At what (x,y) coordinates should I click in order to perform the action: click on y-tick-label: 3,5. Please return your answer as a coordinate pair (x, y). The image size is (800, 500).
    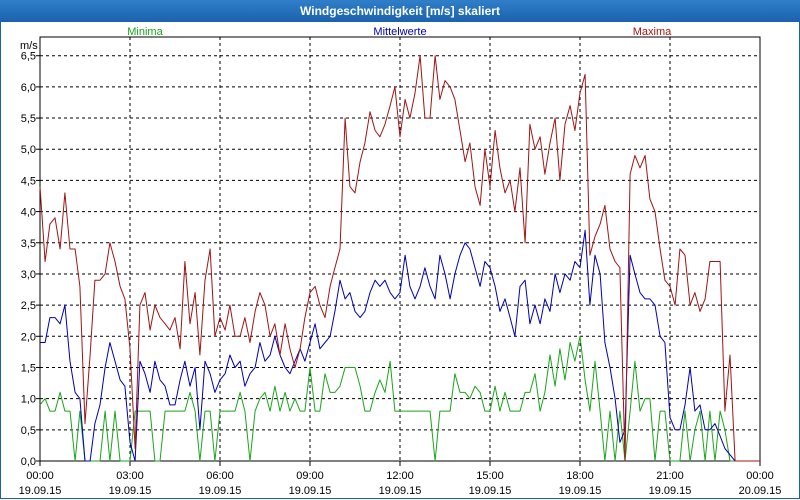
    Looking at the image, I should click on (28, 244).